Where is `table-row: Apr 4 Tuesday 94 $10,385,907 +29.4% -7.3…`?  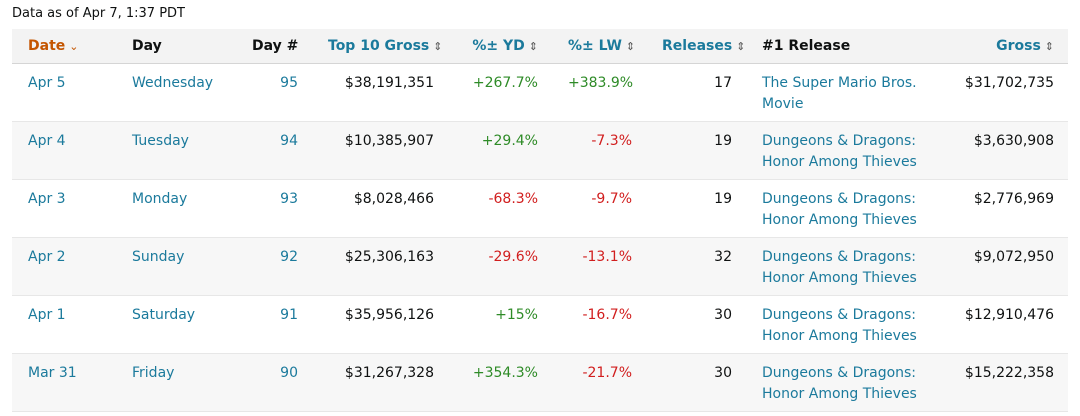
table-row: Apr 4 Tuesday 94 $10,385,907 +29.4% -7.3… is located at coordinates (540, 150).